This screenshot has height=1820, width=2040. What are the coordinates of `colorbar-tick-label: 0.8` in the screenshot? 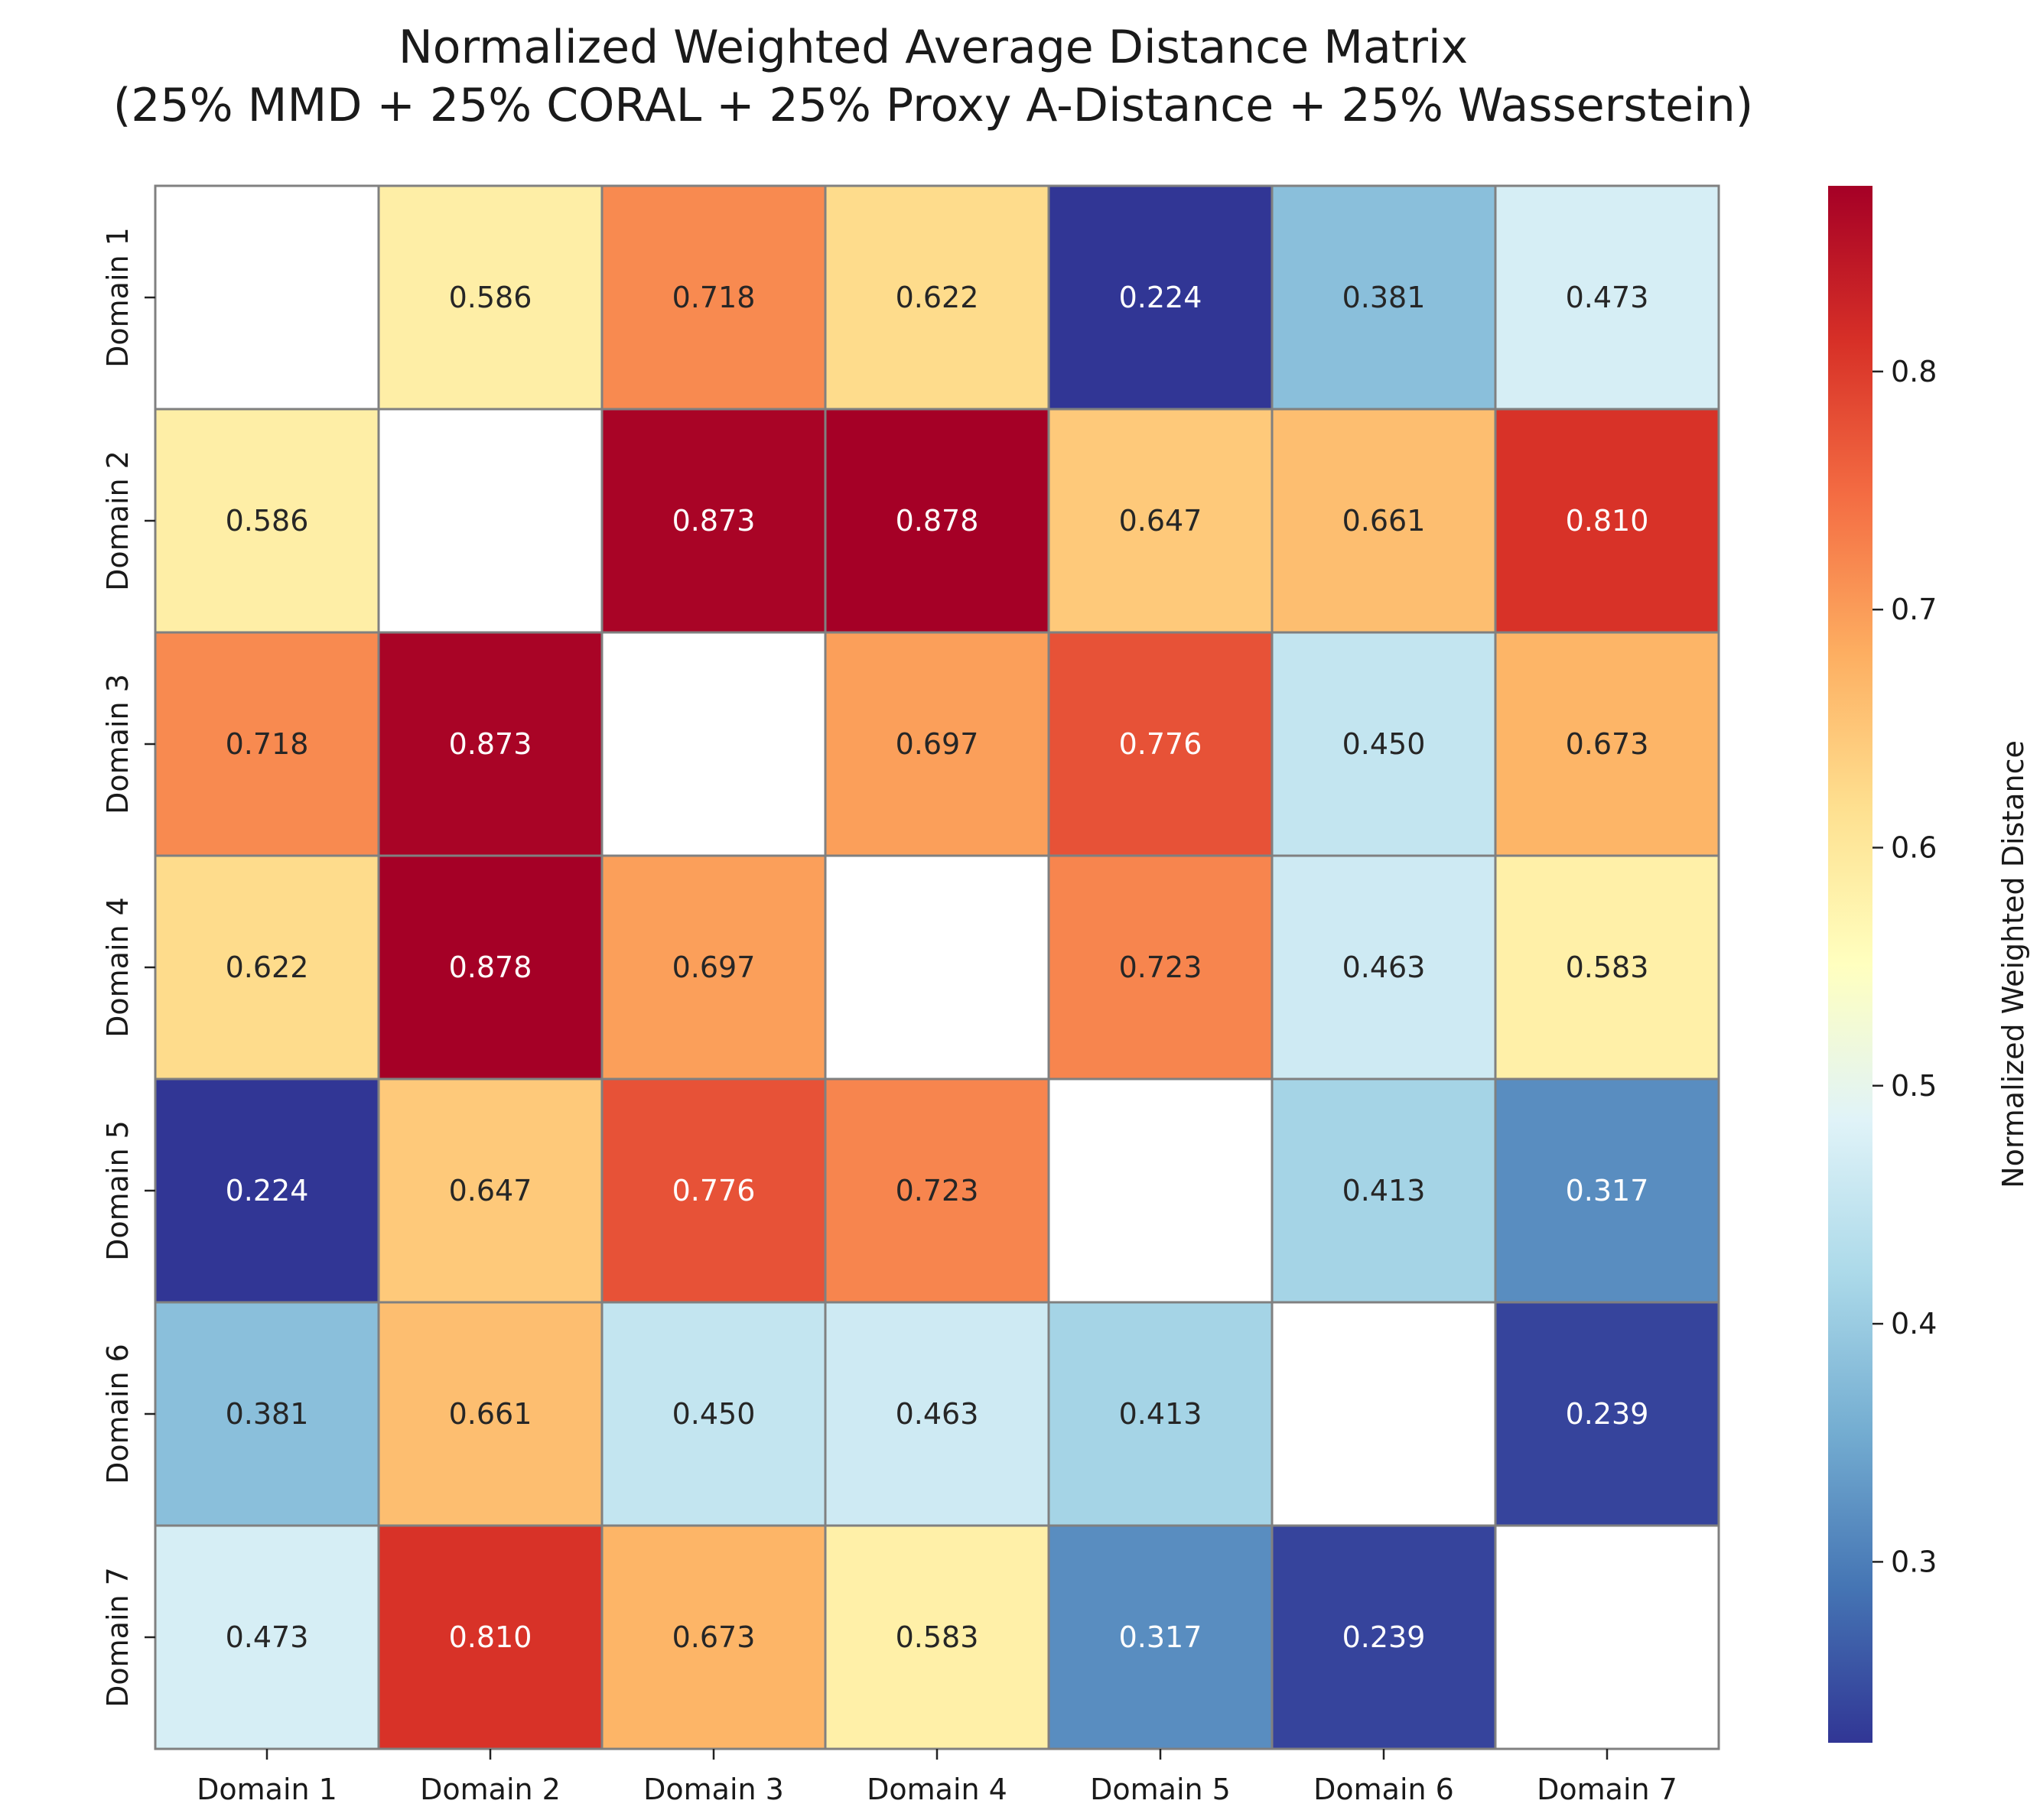 It's located at (1914, 371).